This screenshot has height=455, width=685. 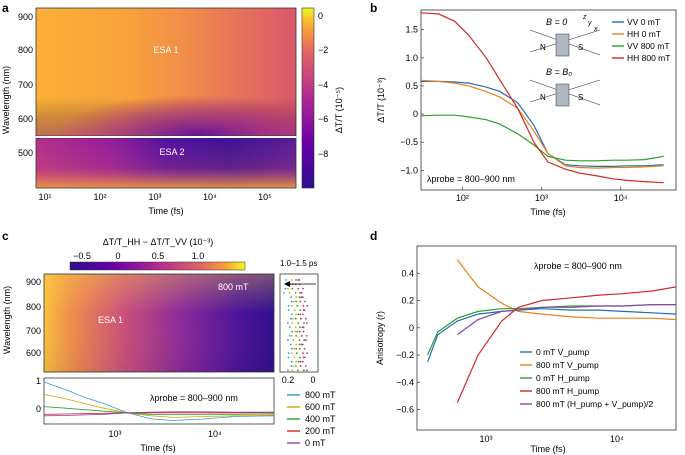 What do you see at coordinates (194, 398) in the screenshot?
I see `panel-c-annotation: λprobe = 800–900 nm` at bounding box center [194, 398].